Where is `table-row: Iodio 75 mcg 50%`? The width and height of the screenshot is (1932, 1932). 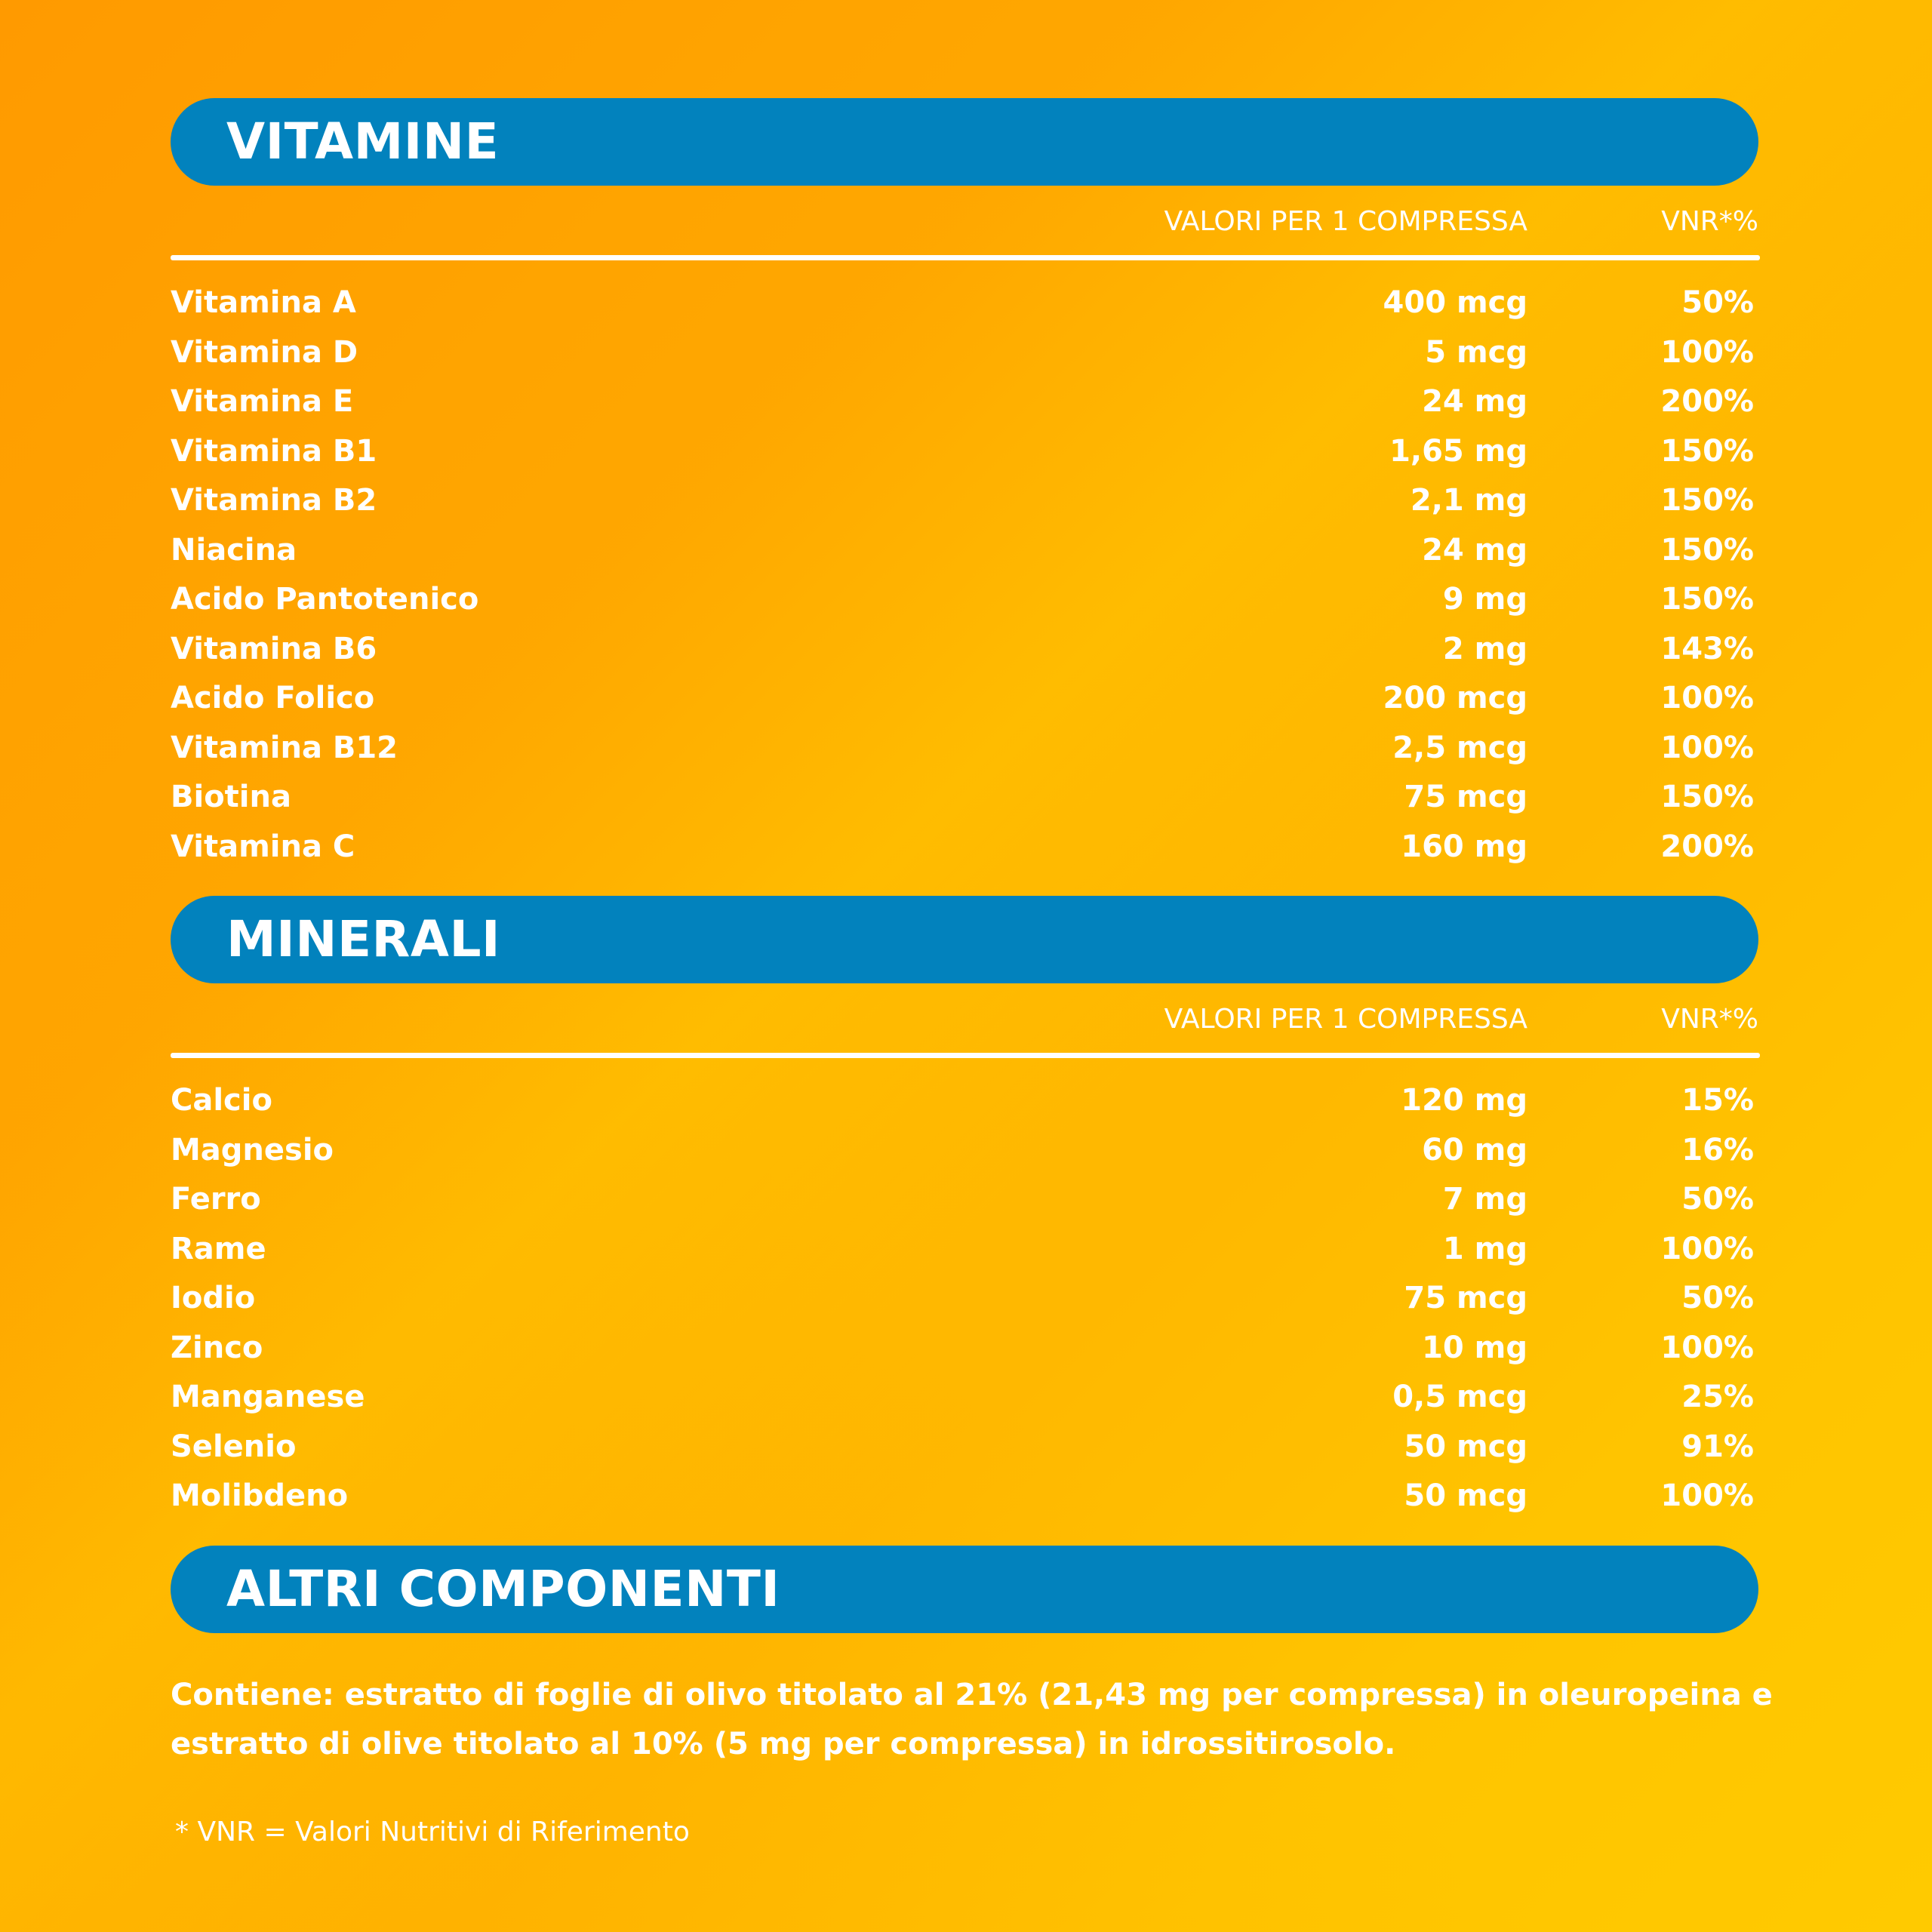 table-row: Iodio 75 mcg 50% is located at coordinates (964, 1299).